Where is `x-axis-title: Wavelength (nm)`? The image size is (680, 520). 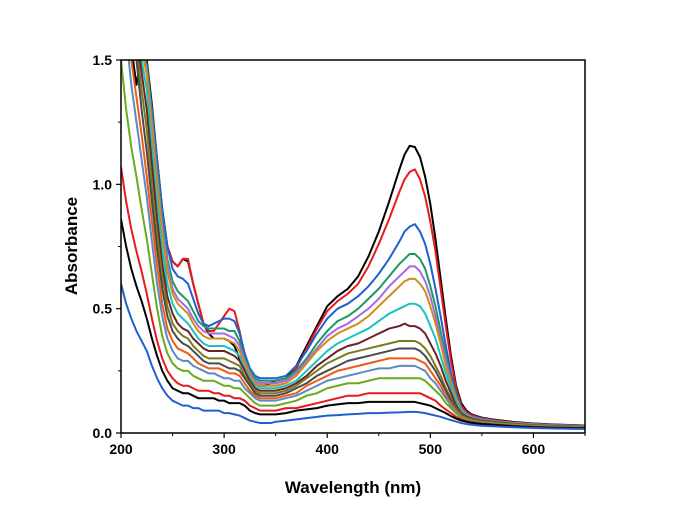 x-axis-title: Wavelength (nm) is located at coordinates (353, 487).